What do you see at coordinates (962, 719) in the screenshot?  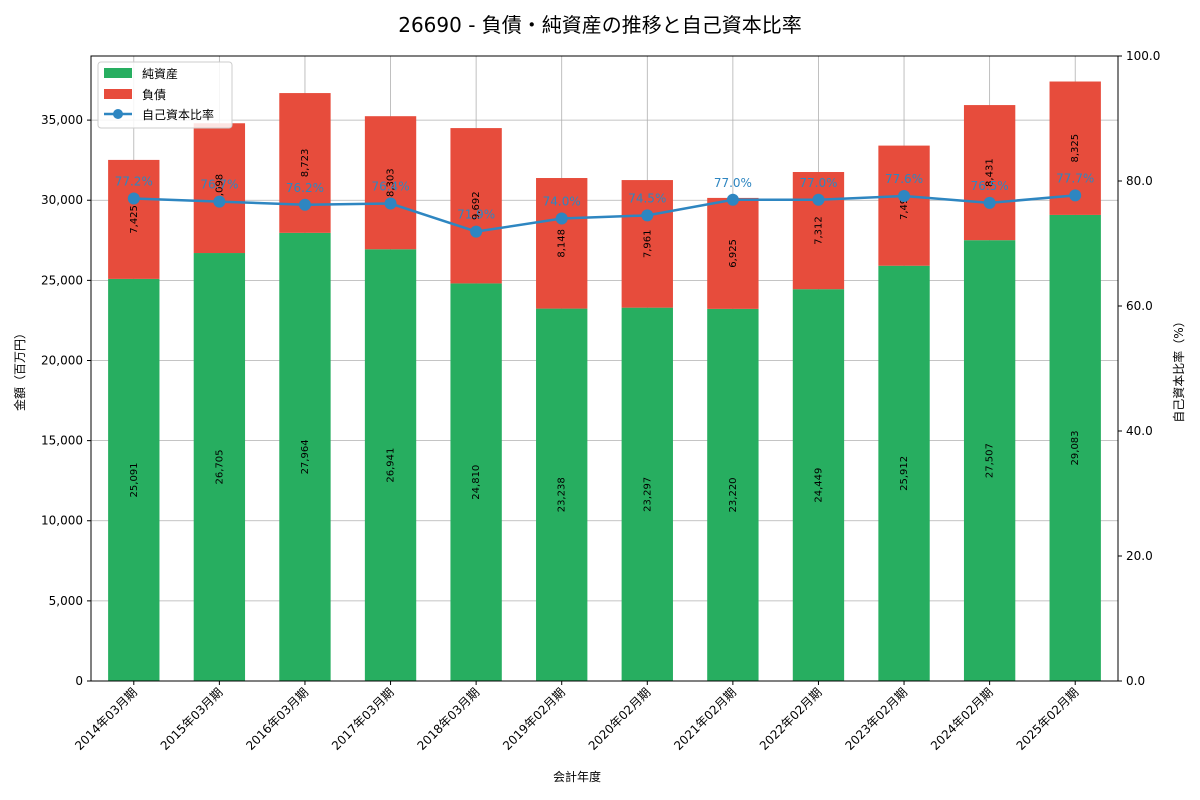 I see `x-tick-label: 2024年02月期` at bounding box center [962, 719].